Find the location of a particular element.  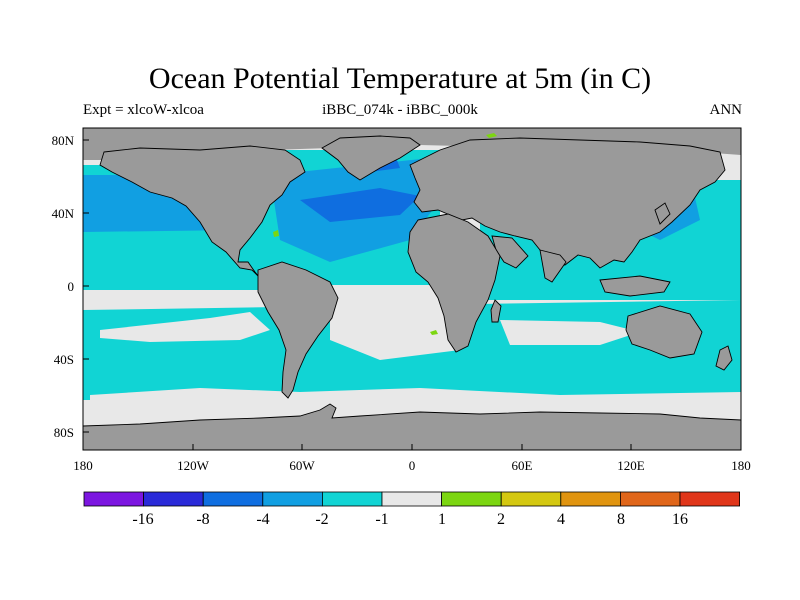

lat-label-80s: 80S is located at coordinates (64, 432).